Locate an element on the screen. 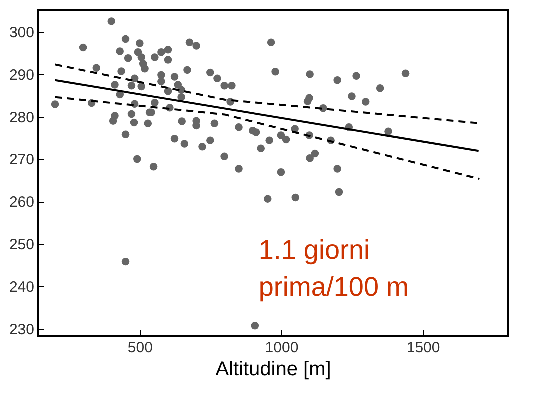 The height and width of the screenshot is (412, 539). x-tick-label: 1000 is located at coordinates (282, 348).